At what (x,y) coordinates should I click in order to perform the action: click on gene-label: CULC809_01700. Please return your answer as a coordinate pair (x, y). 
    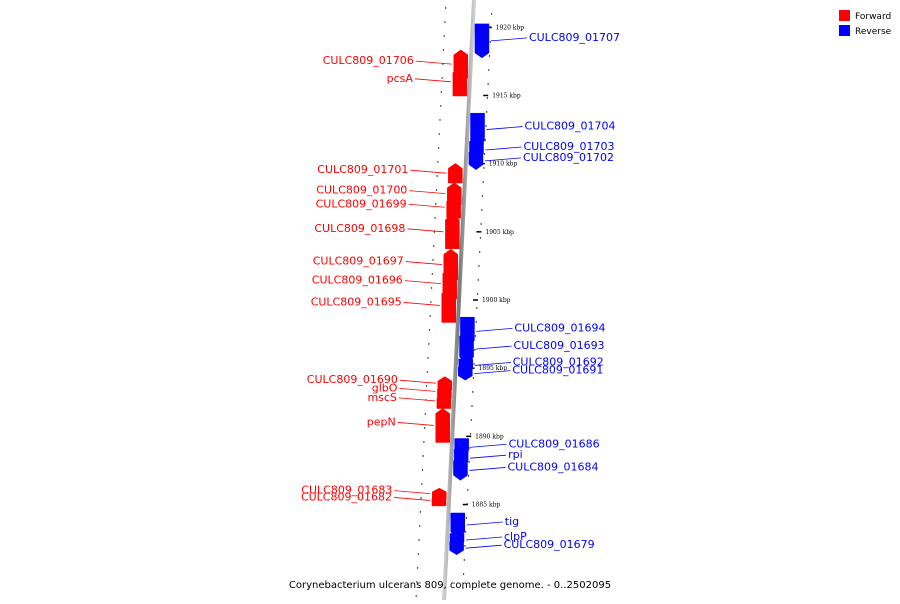
    Looking at the image, I should click on (361, 190).